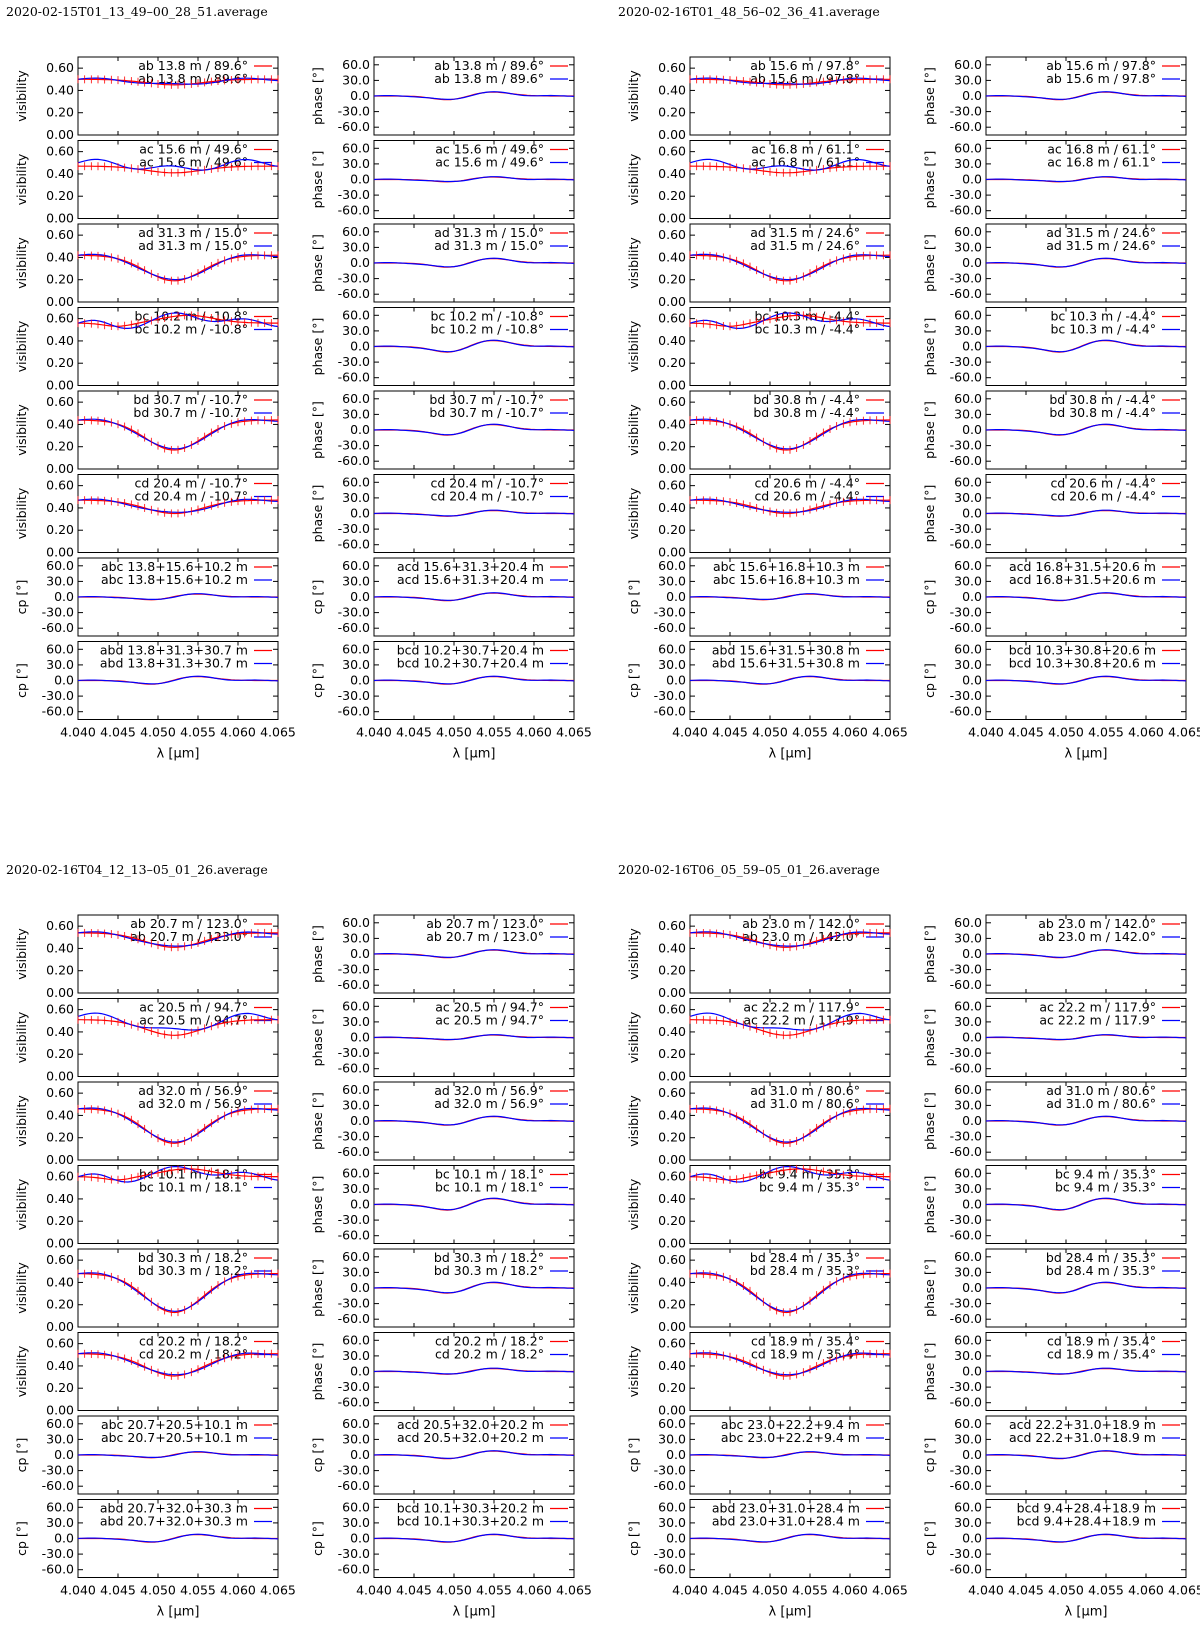  What do you see at coordinates (189, 936) in the screenshot?
I see `legend-label-blue: ab 20.7 m / 123.0°` at bounding box center [189, 936].